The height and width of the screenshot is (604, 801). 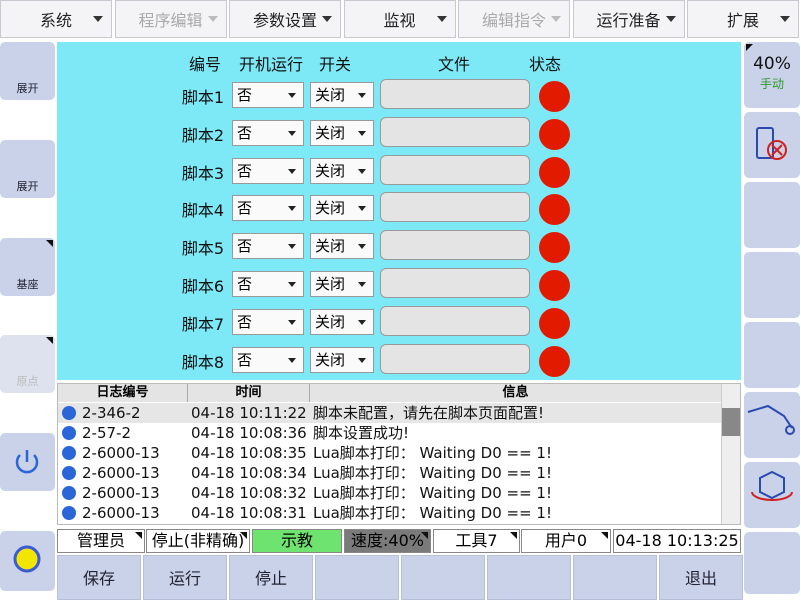 What do you see at coordinates (771, 84) in the screenshot?
I see `mode-label: 手动` at bounding box center [771, 84].